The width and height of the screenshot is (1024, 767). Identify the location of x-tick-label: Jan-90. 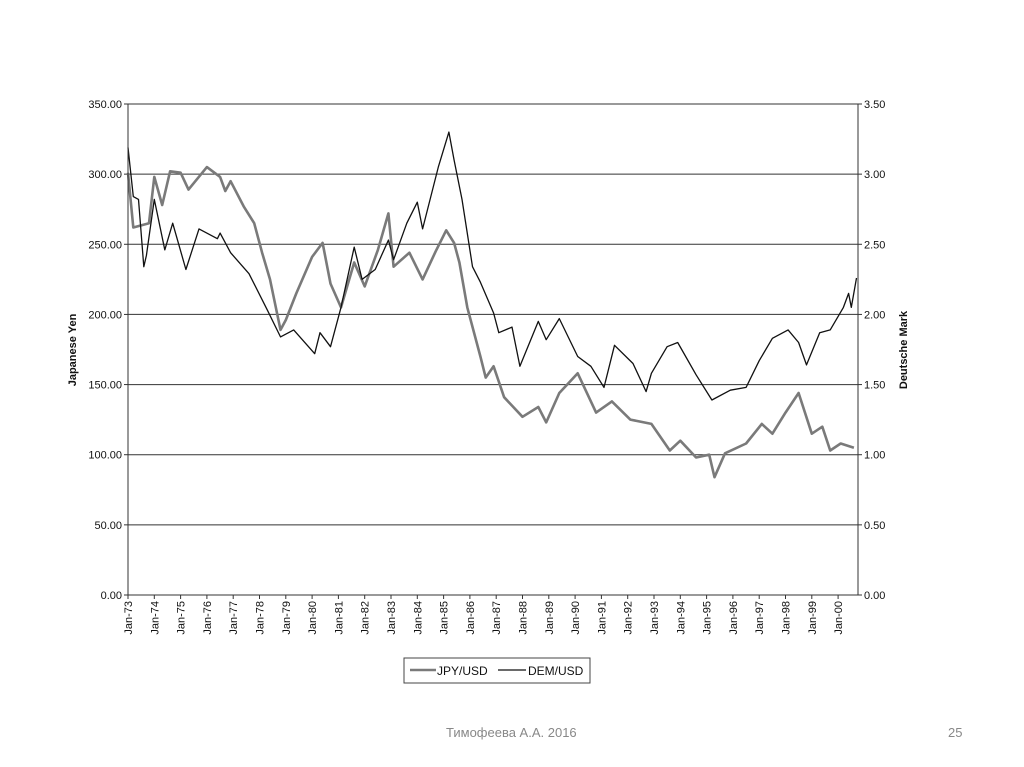
(576, 618).